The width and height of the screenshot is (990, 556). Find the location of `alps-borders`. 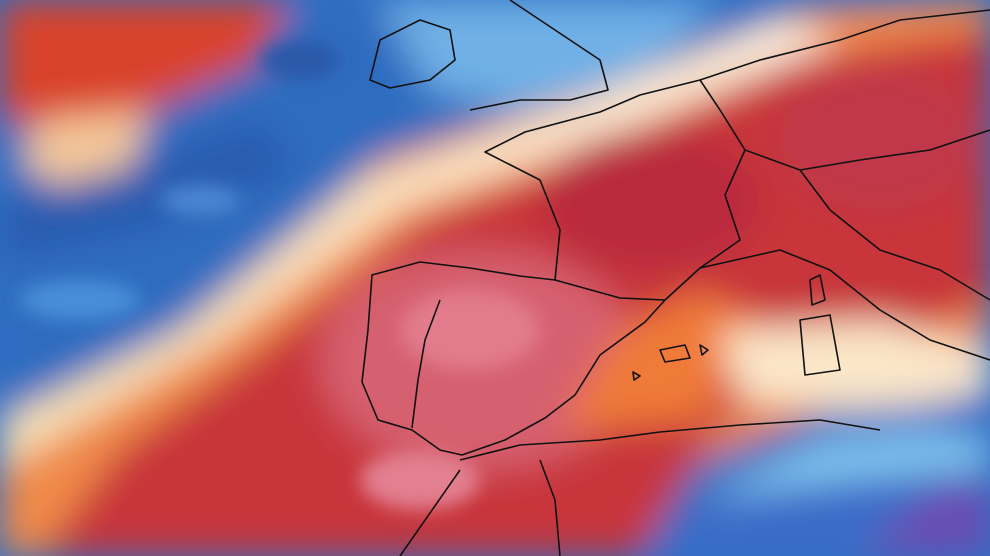

alps-borders is located at coordinates (844, 110).